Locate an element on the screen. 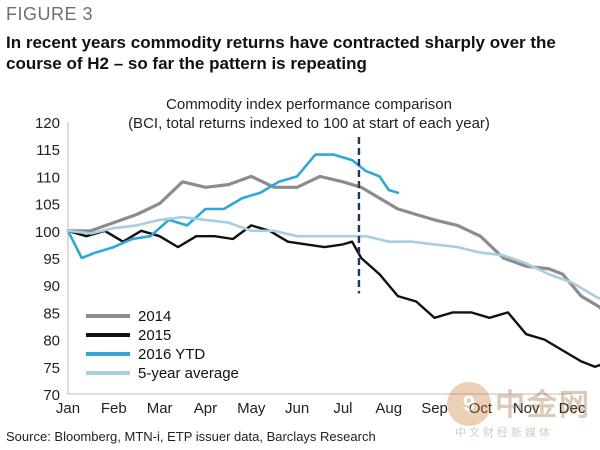 The height and width of the screenshot is (450, 600). y-axis-ticks: 120 115 110 105 100 95 90 85 80 75 70 is located at coordinates (47, 259).